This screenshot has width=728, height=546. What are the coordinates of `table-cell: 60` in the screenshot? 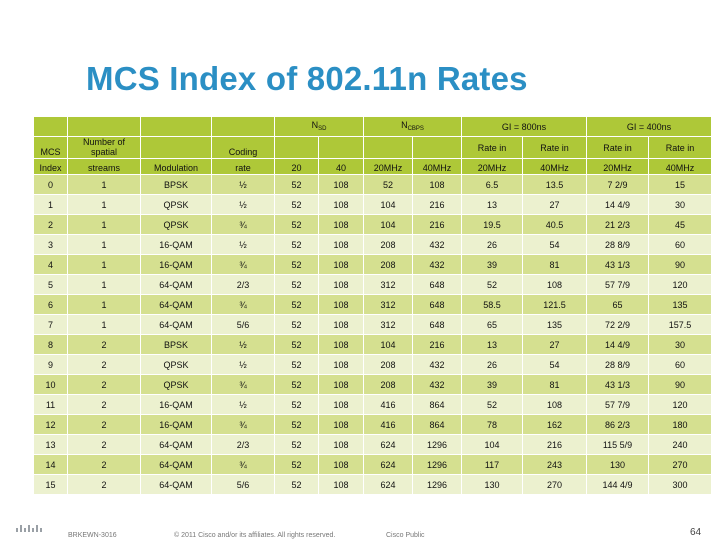 It's located at (680, 244).